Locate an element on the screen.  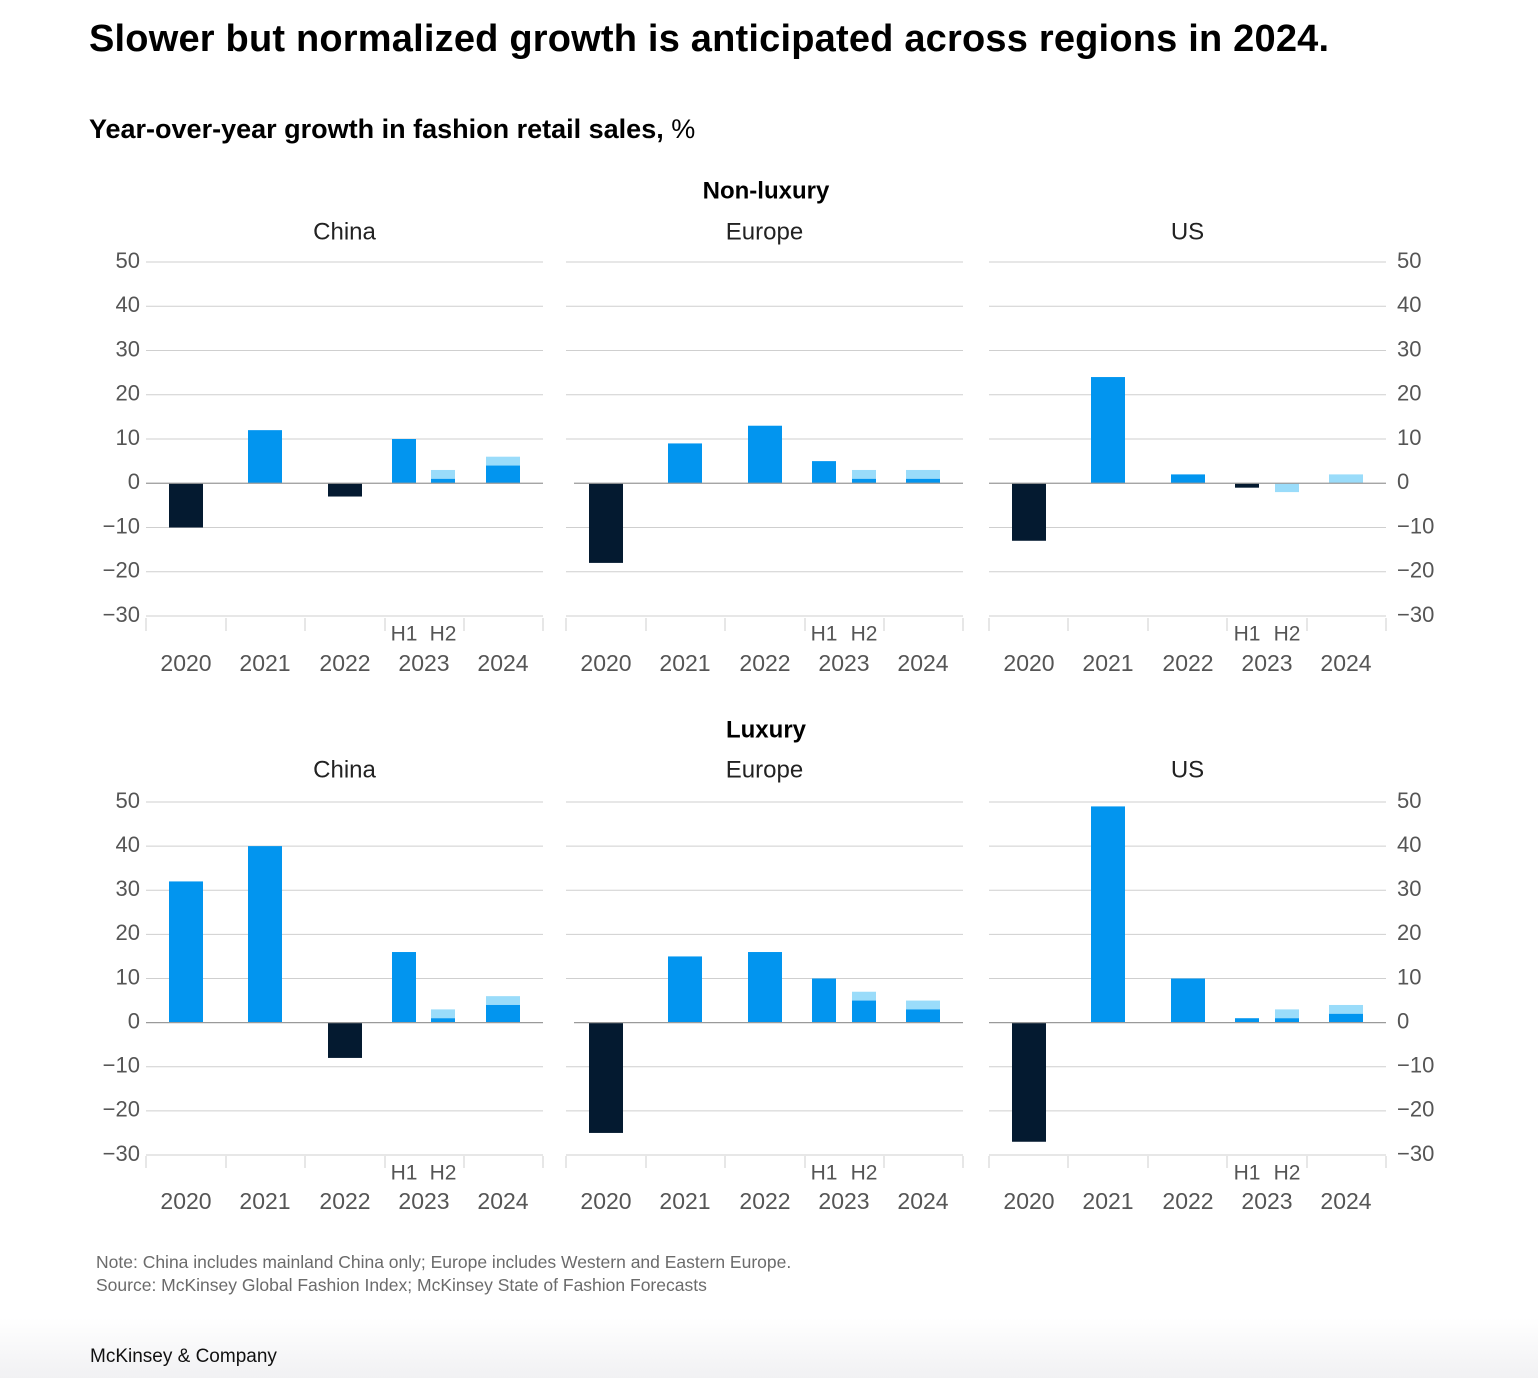
panel-title: Europe is located at coordinates (764, 231).